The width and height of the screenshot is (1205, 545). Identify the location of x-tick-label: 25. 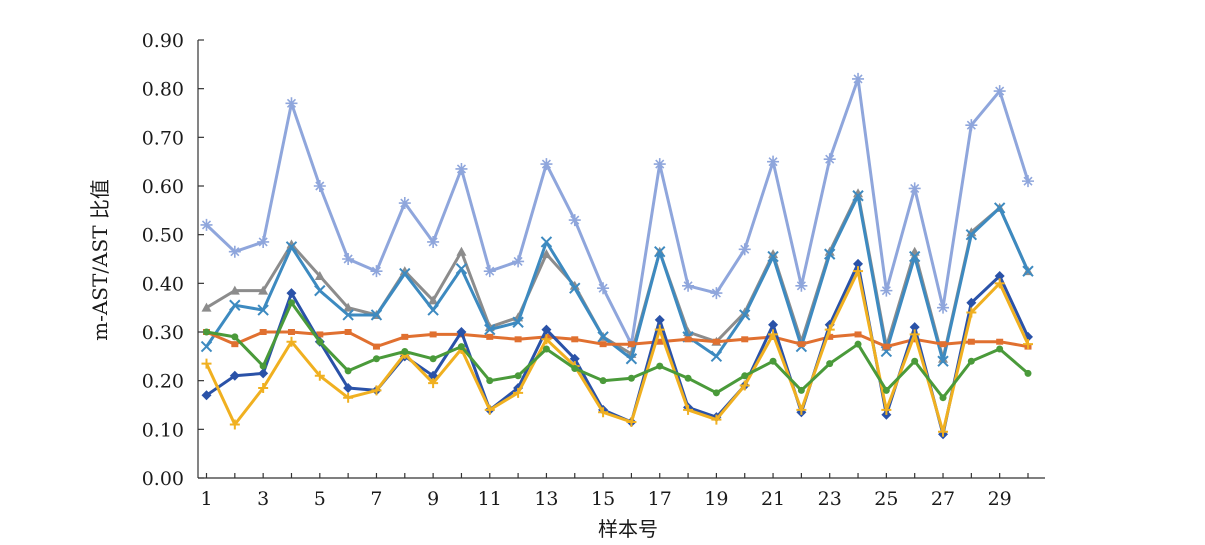
(886, 499).